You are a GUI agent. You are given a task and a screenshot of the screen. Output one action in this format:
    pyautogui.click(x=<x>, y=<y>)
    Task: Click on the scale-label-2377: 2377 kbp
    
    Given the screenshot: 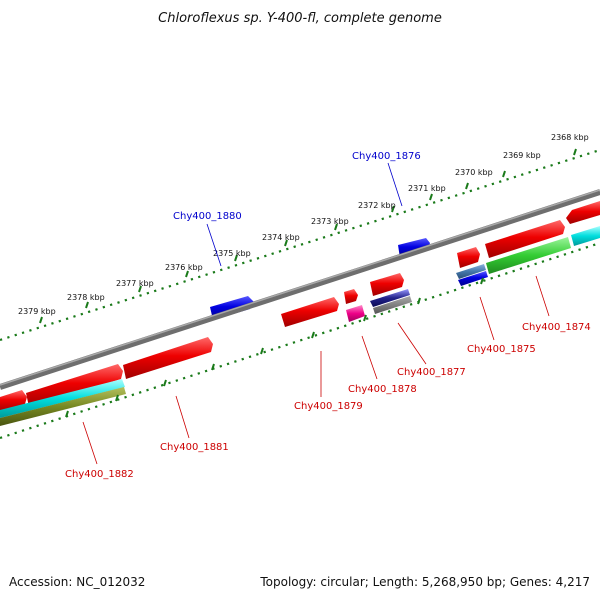 What is the action you would take?
    pyautogui.click(x=135, y=283)
    